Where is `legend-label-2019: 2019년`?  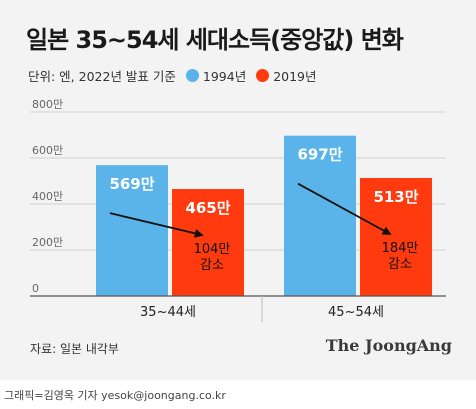
legend-label-2019: 2019년 is located at coordinates (295, 76).